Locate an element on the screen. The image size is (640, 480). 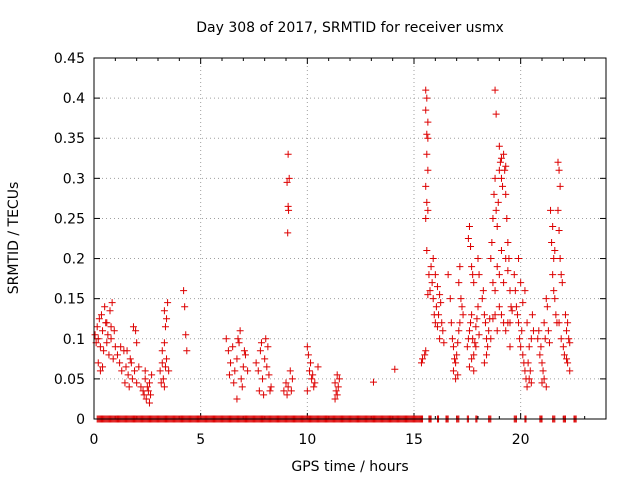
y-tick-label: 0.45 is located at coordinates (69, 59).